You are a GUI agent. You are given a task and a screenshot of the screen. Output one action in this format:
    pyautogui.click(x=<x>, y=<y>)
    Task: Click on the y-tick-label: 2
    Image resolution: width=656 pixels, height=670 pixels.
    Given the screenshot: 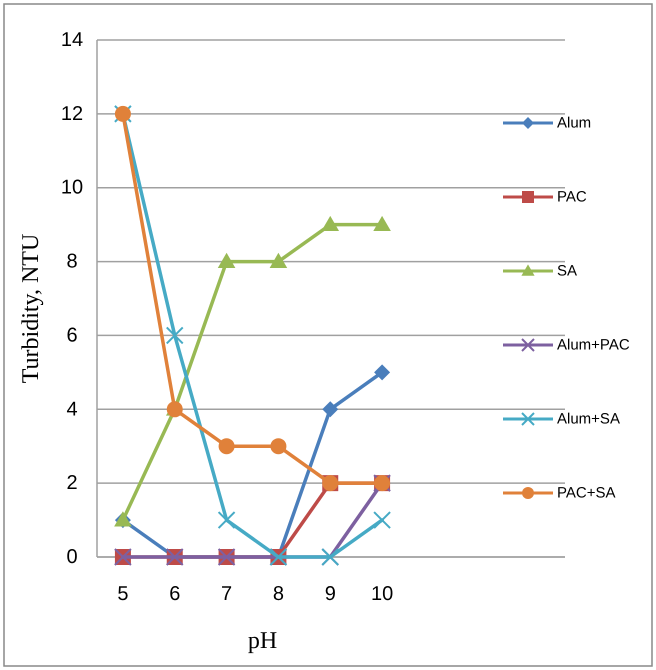 What is the action you would take?
    pyautogui.click(x=72, y=483)
    